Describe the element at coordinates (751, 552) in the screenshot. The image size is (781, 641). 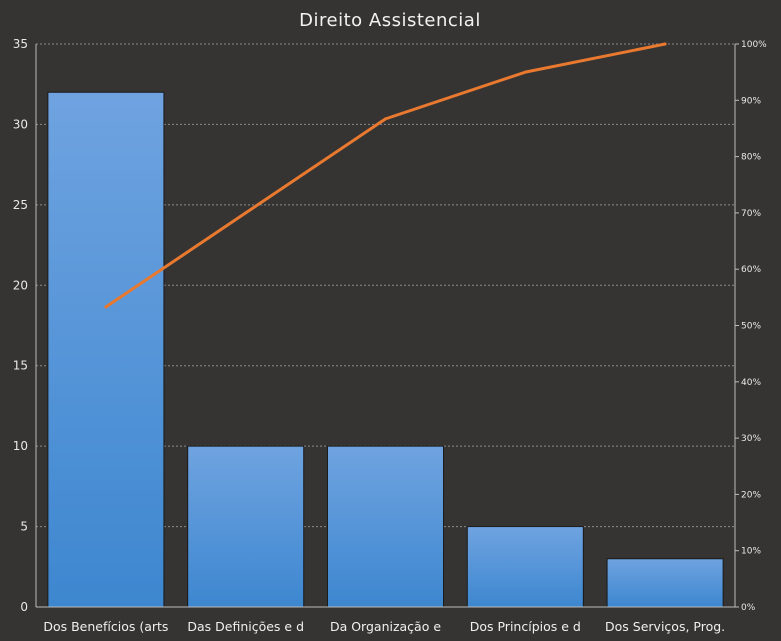
I see `y2-tick-label: 10%` at that location.